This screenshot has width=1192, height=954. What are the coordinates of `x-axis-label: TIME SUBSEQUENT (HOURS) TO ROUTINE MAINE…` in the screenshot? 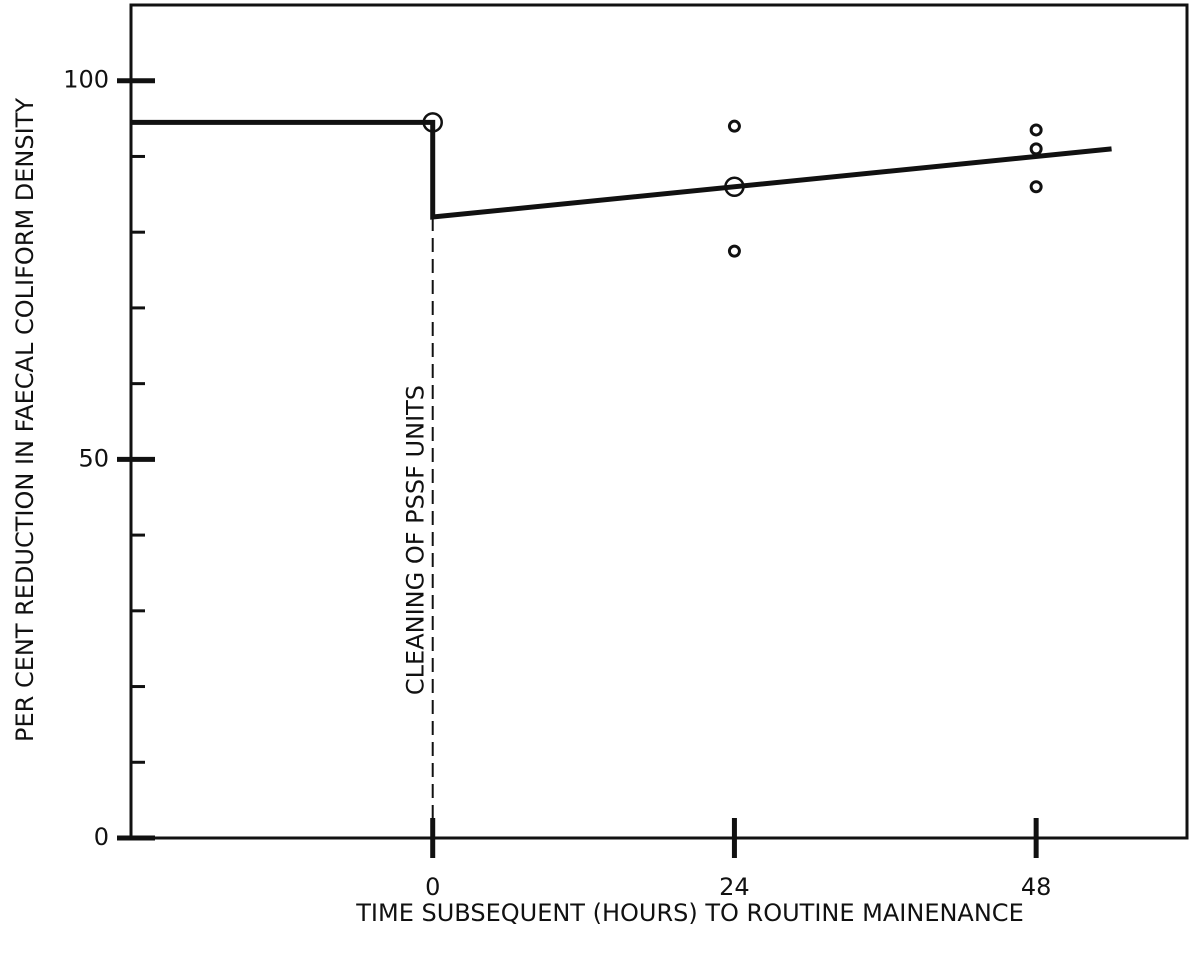 It's located at (689, 913).